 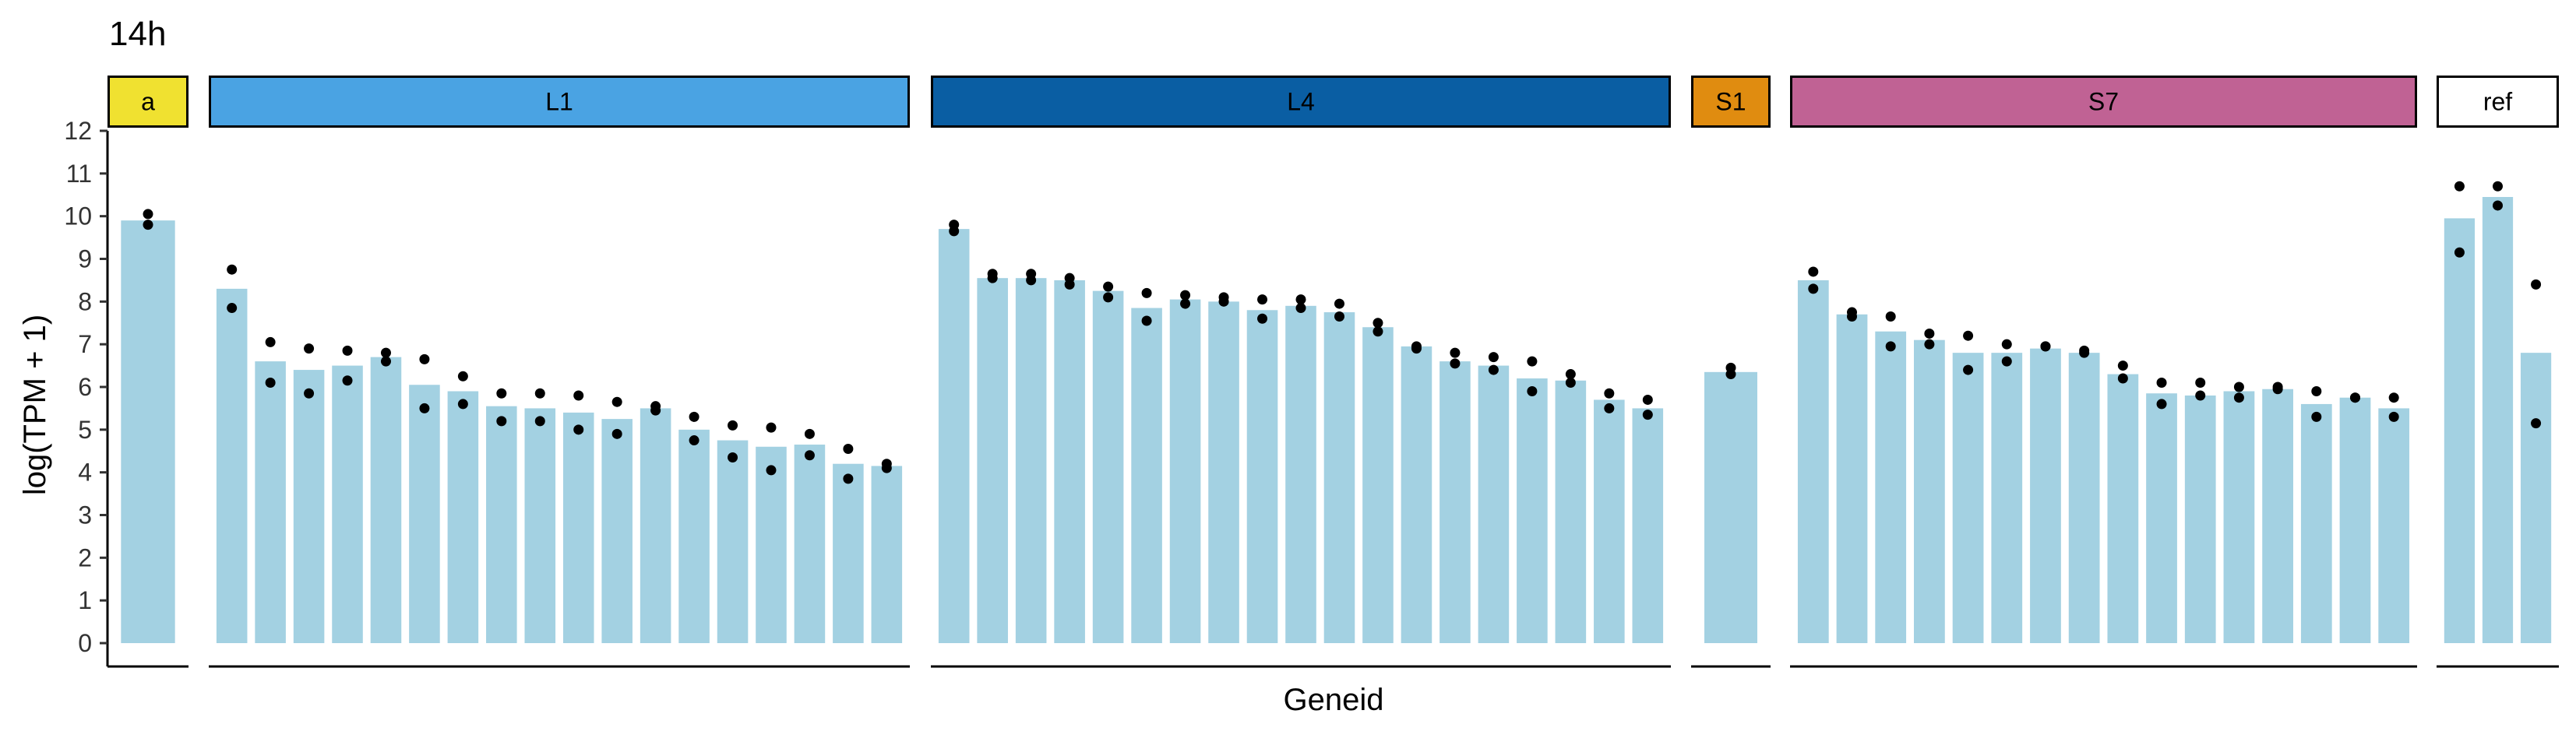 I want to click on facet-panel-ref: ref, so click(x=2498, y=372).